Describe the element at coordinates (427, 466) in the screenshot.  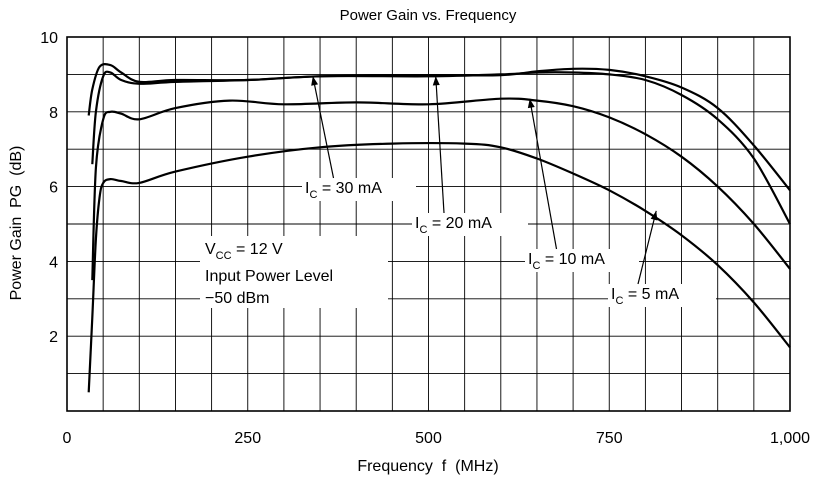
I see `x-axis-label: Frequency f (MHz)` at that location.